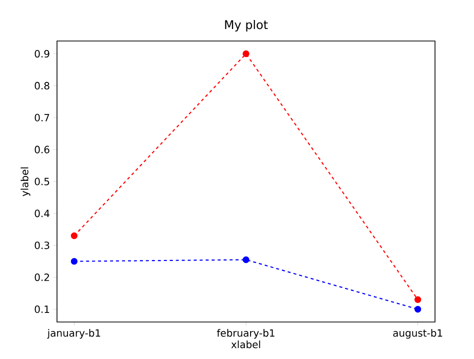  Describe the element at coordinates (42, 86) in the screenshot. I see `y-tick-label: 0.8` at that location.